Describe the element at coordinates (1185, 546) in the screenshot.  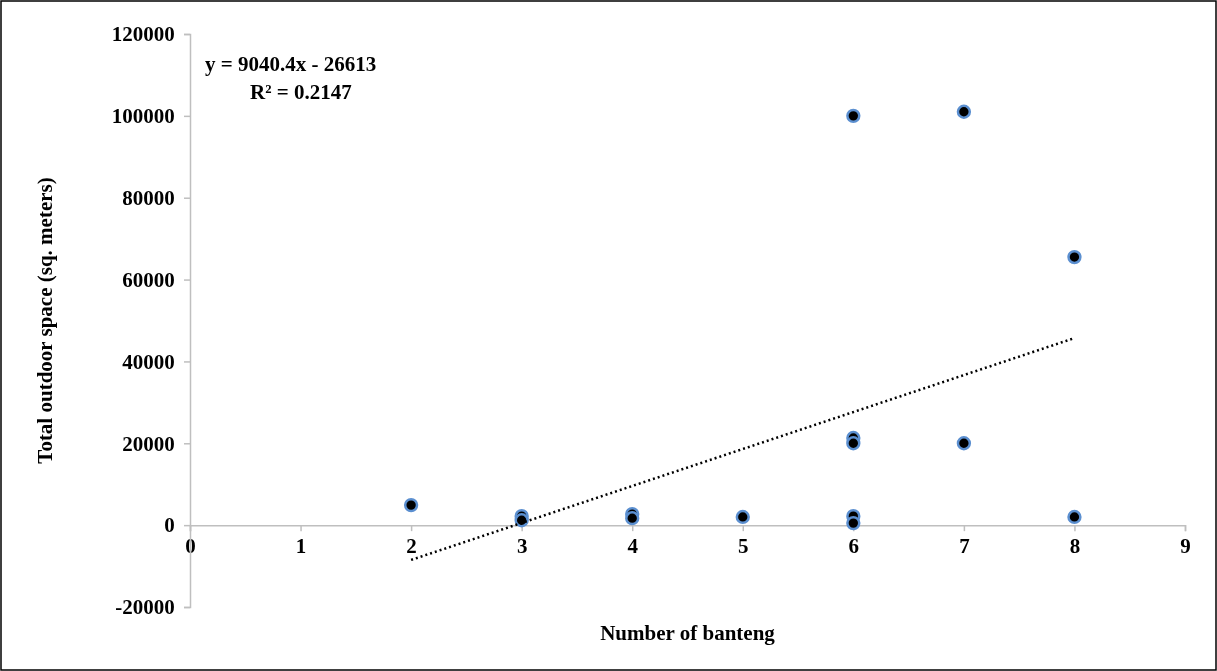
I see `x-tick-label: 9` at that location.